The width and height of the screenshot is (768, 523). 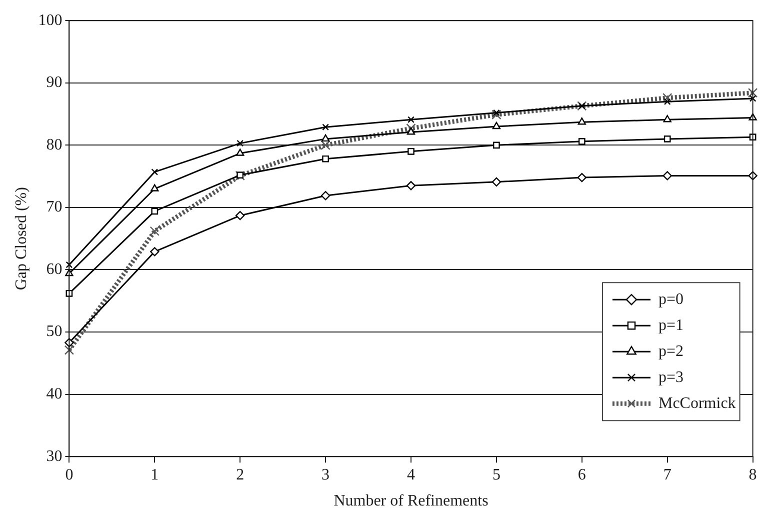 What do you see at coordinates (54, 456) in the screenshot?
I see `y-tick-label: 30` at bounding box center [54, 456].